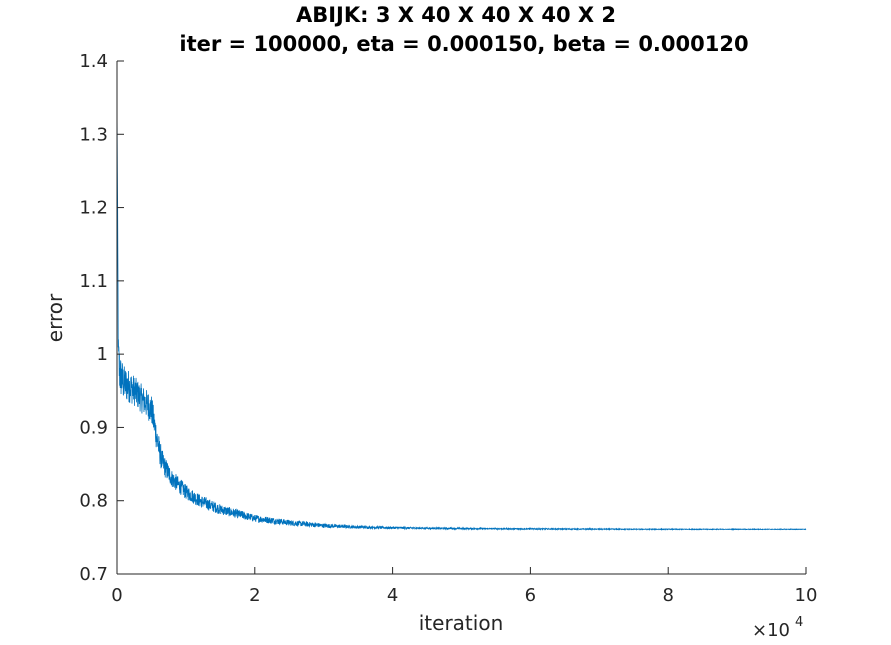 This screenshot has height=645, width=891. I want to click on y-tick-label: 1.1, so click(93, 281).